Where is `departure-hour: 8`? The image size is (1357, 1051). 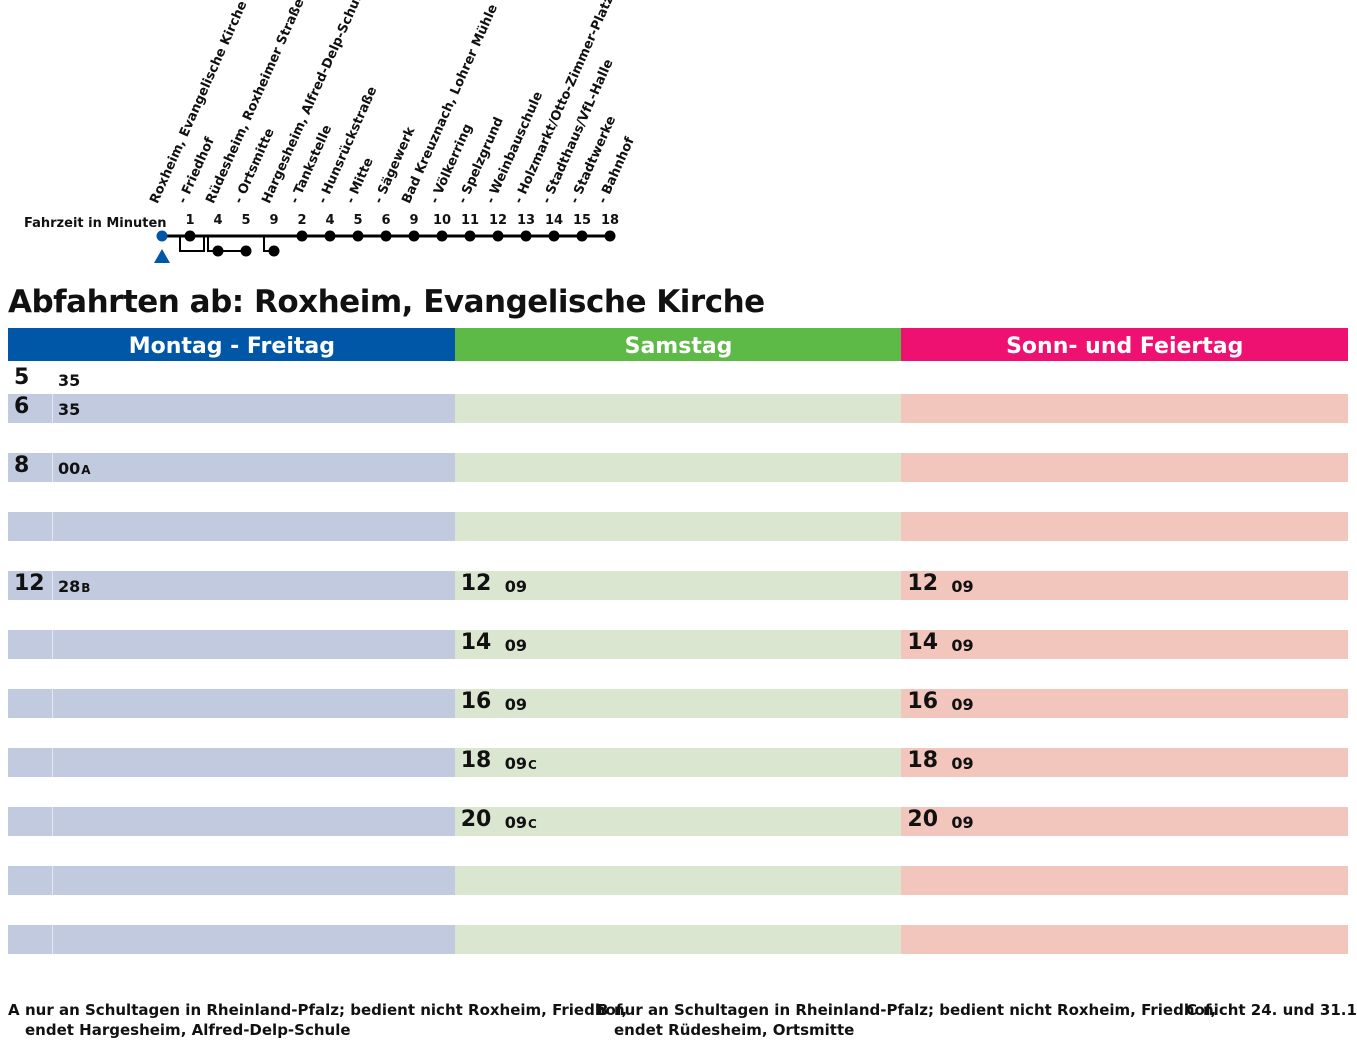 departure-hour: 8 is located at coordinates (22, 466).